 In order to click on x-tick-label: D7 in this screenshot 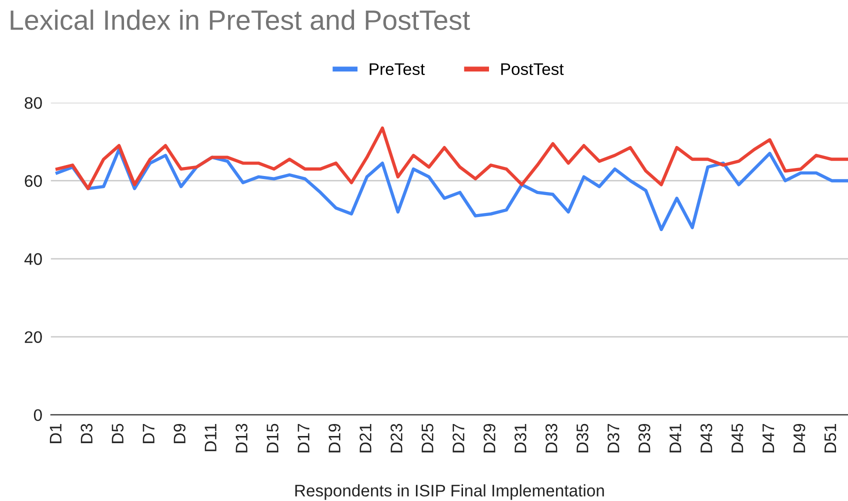, I will do `click(148, 434)`.